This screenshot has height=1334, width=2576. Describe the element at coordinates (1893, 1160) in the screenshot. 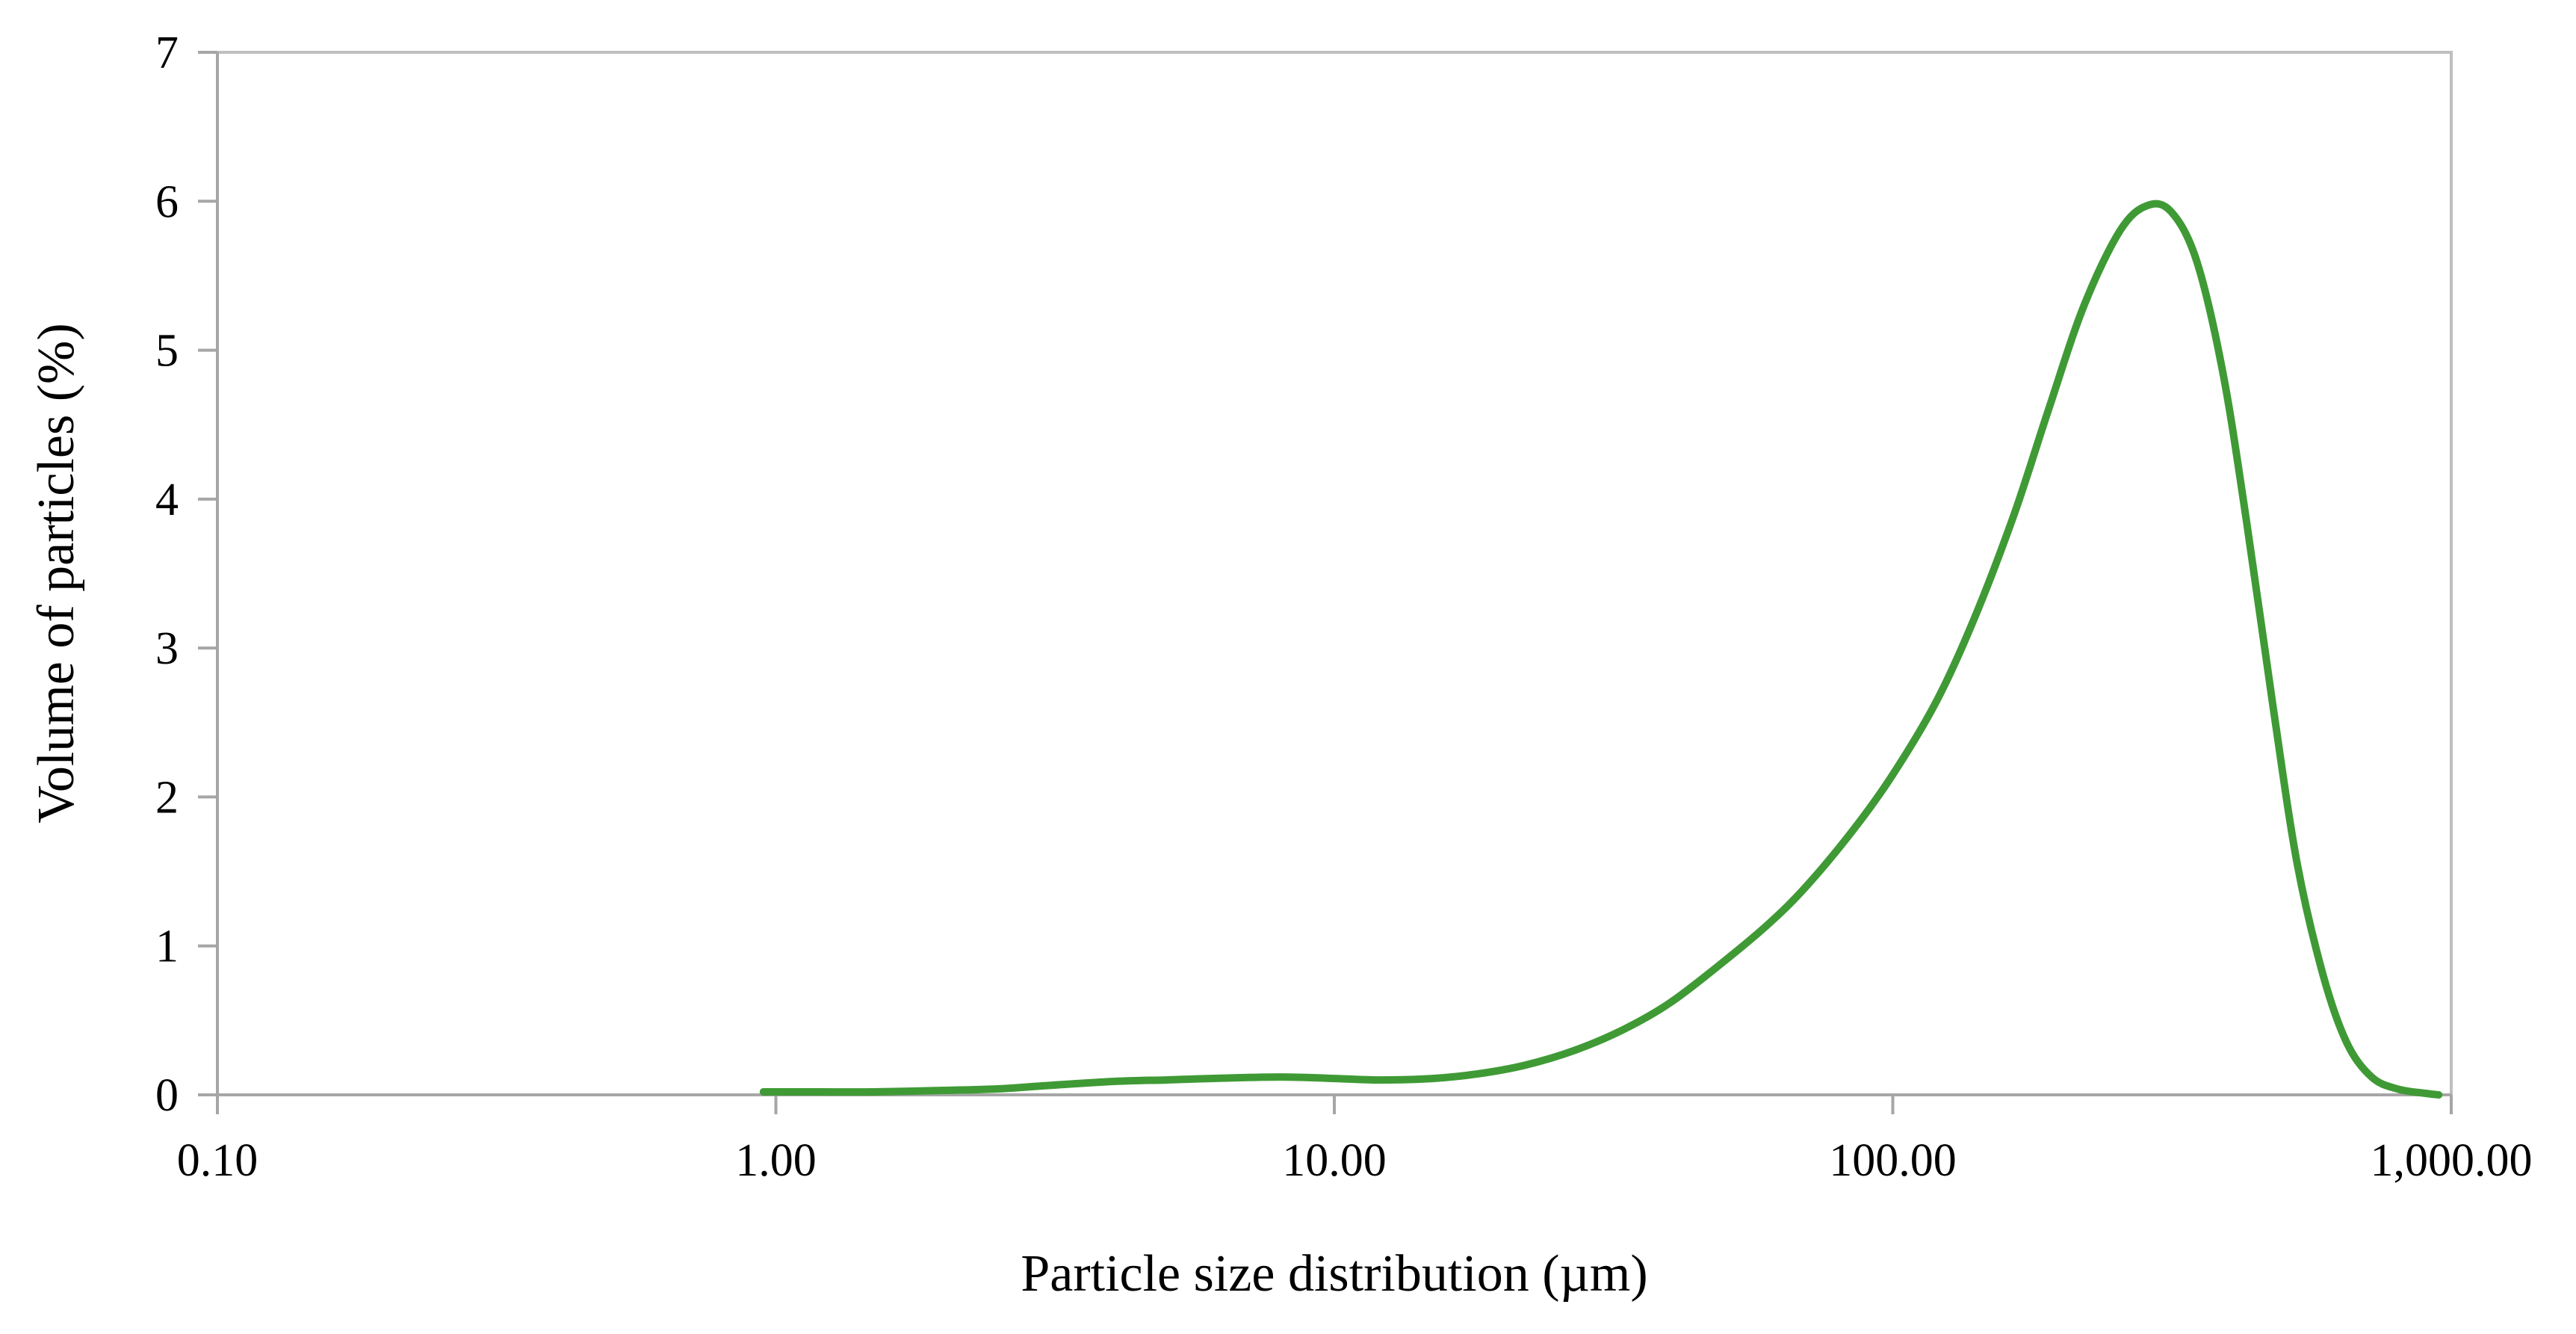

I see `x-tick-label: 100.00` at that location.